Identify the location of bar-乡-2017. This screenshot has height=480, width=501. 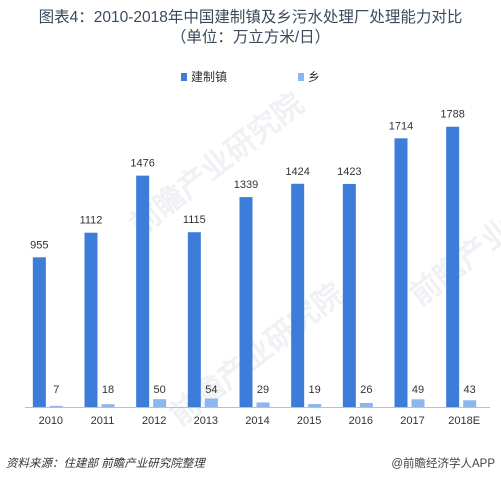
(418, 403).